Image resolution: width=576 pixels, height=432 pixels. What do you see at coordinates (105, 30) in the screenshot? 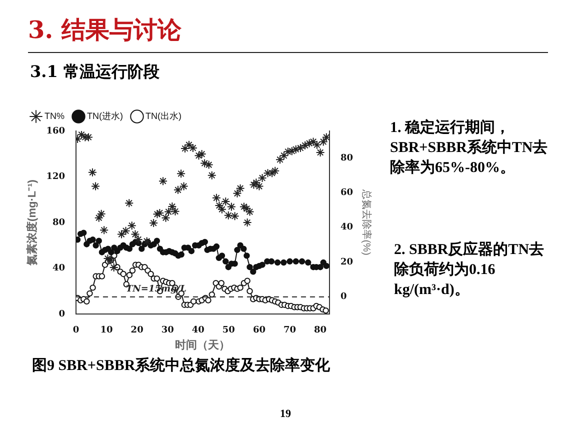
I see `chart-title: 3. 结果与讨论` at bounding box center [105, 30].